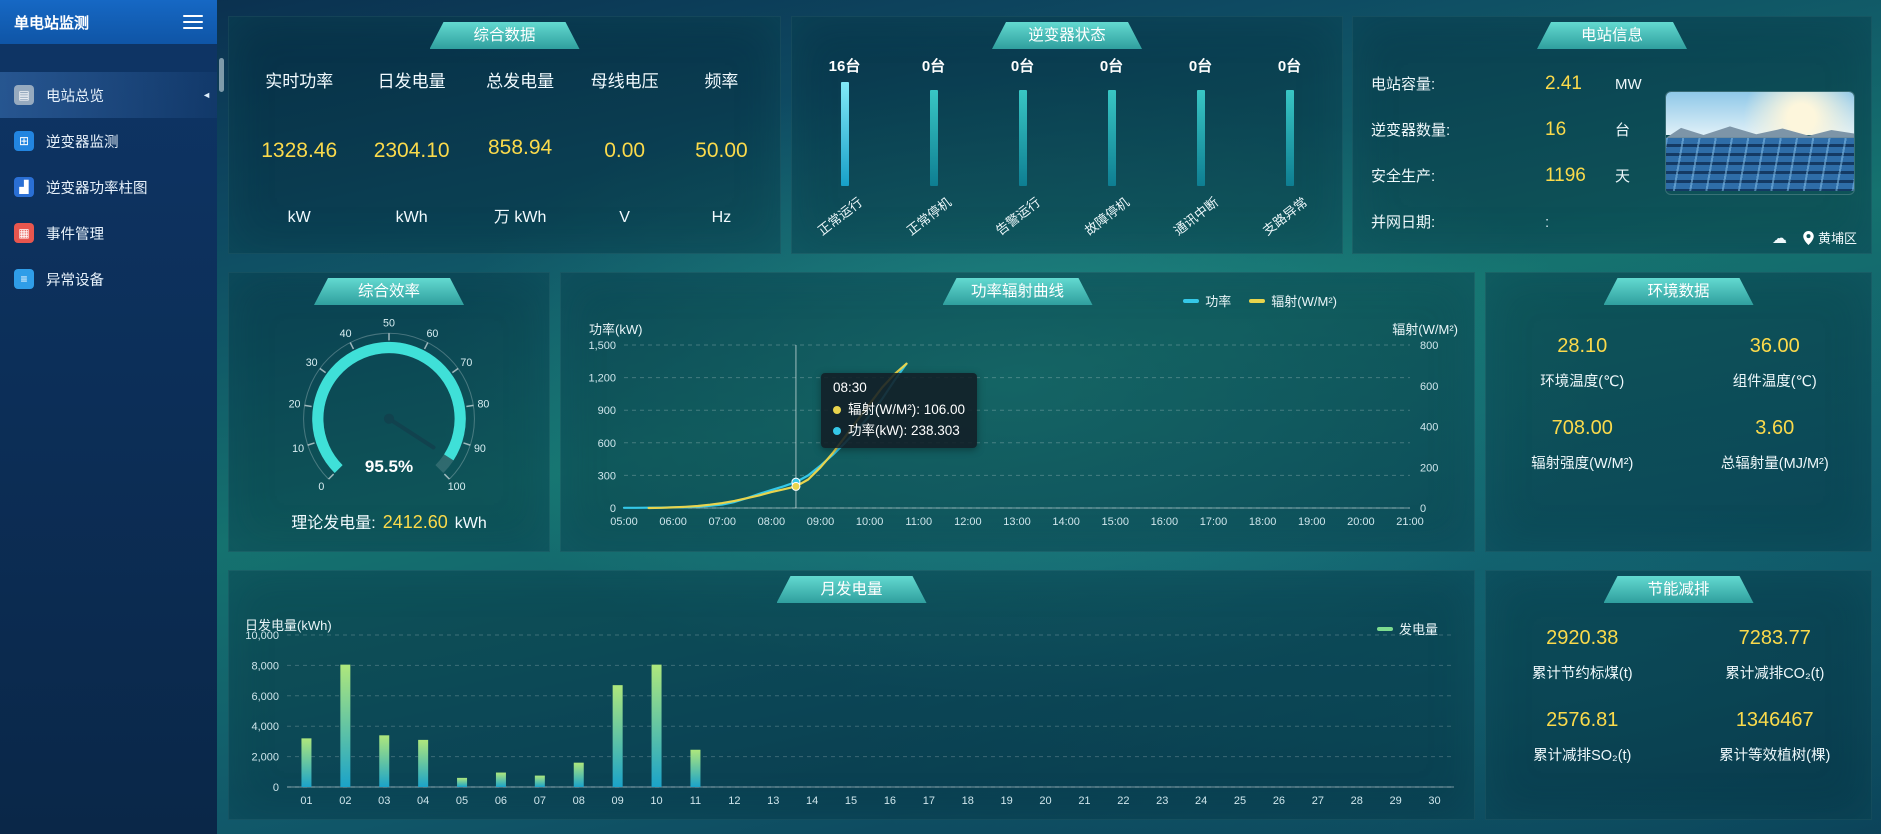 The height and width of the screenshot is (834, 1881). What do you see at coordinates (1521, 234) in the screenshot?
I see `station-row-grid-date: 并网日期: :` at bounding box center [1521, 234].